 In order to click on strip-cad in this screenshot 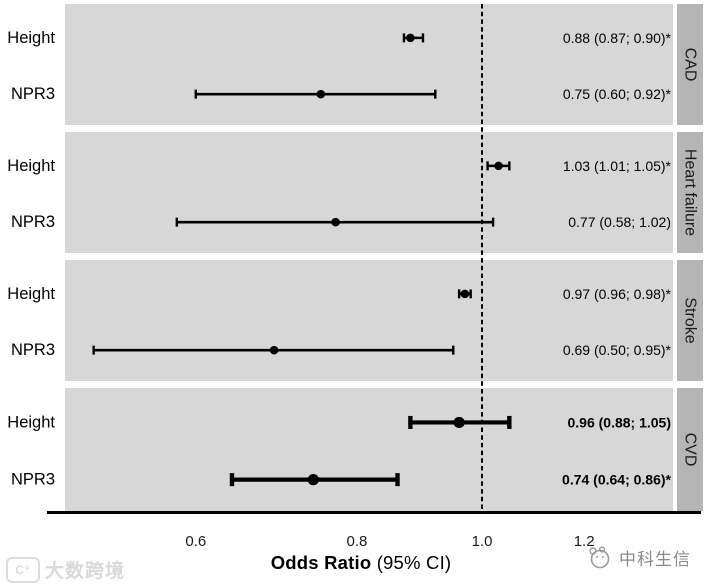, I will do `click(690, 64)`.